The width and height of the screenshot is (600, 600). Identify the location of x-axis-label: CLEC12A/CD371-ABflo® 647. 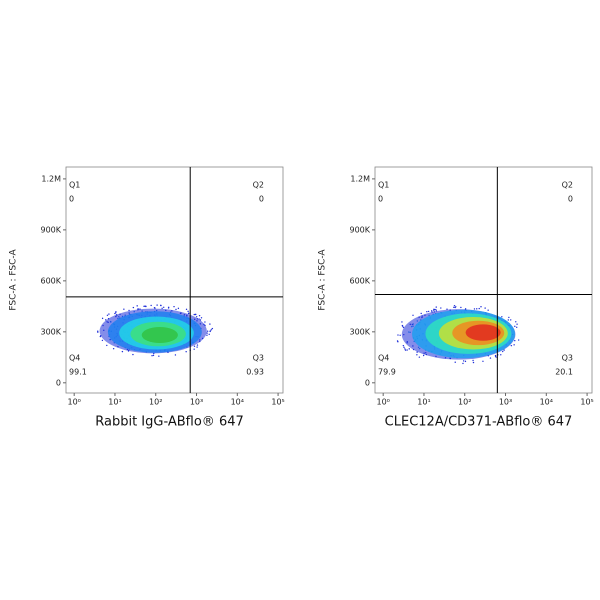
(479, 422).